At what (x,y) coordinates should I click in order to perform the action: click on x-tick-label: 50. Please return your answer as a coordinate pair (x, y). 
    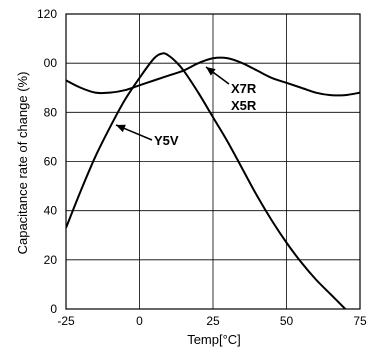
    Looking at the image, I should click on (287, 321).